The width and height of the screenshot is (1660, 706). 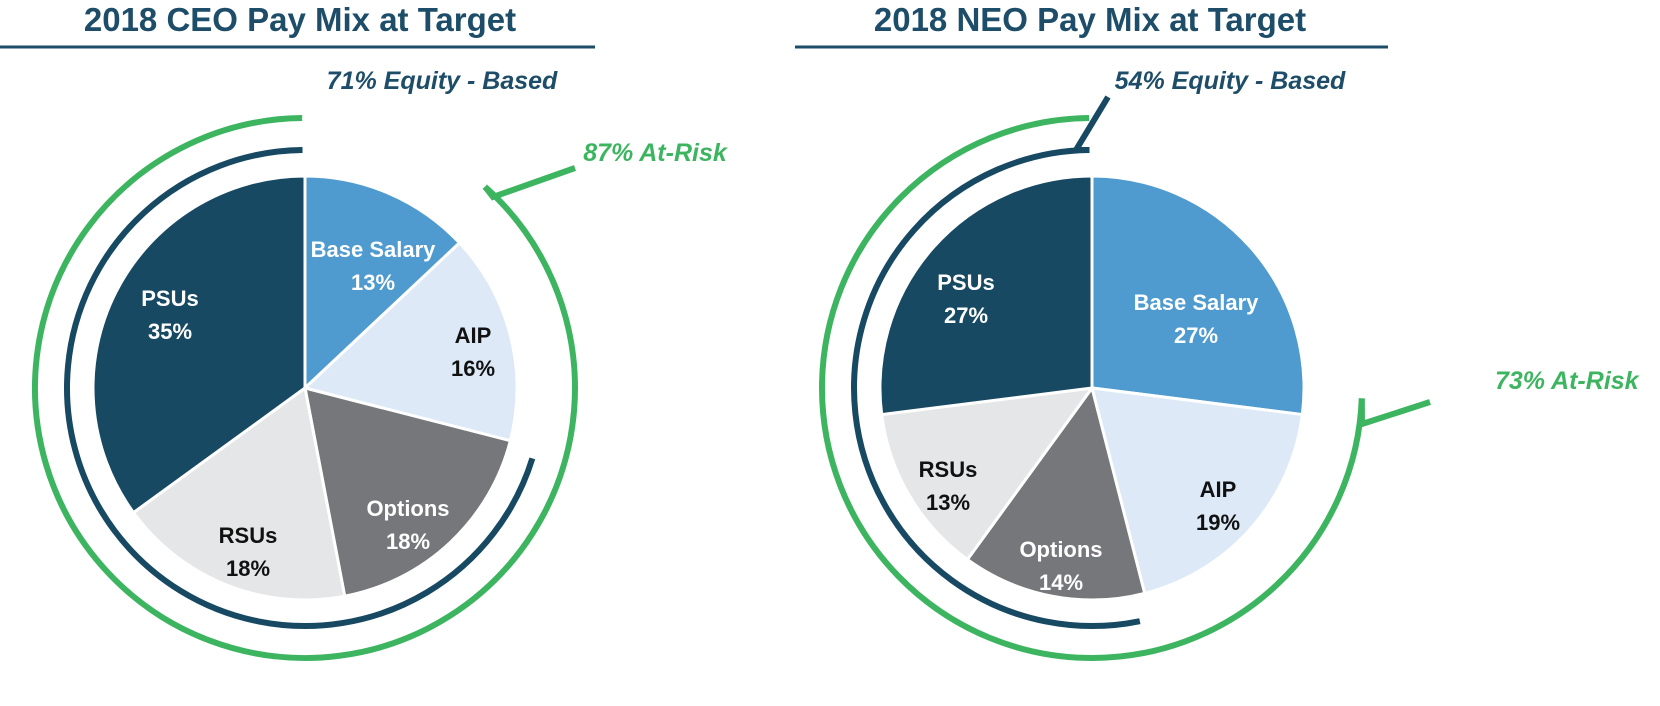 I want to click on at-risk-callout: 73% At-Risk, so click(x=1567, y=381).